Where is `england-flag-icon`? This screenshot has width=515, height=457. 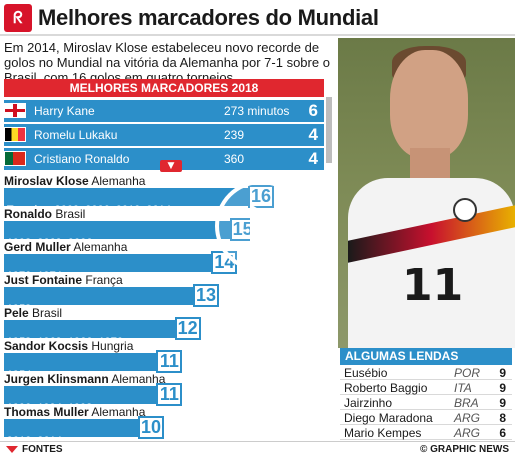 england-flag-icon is located at coordinates (15, 110).